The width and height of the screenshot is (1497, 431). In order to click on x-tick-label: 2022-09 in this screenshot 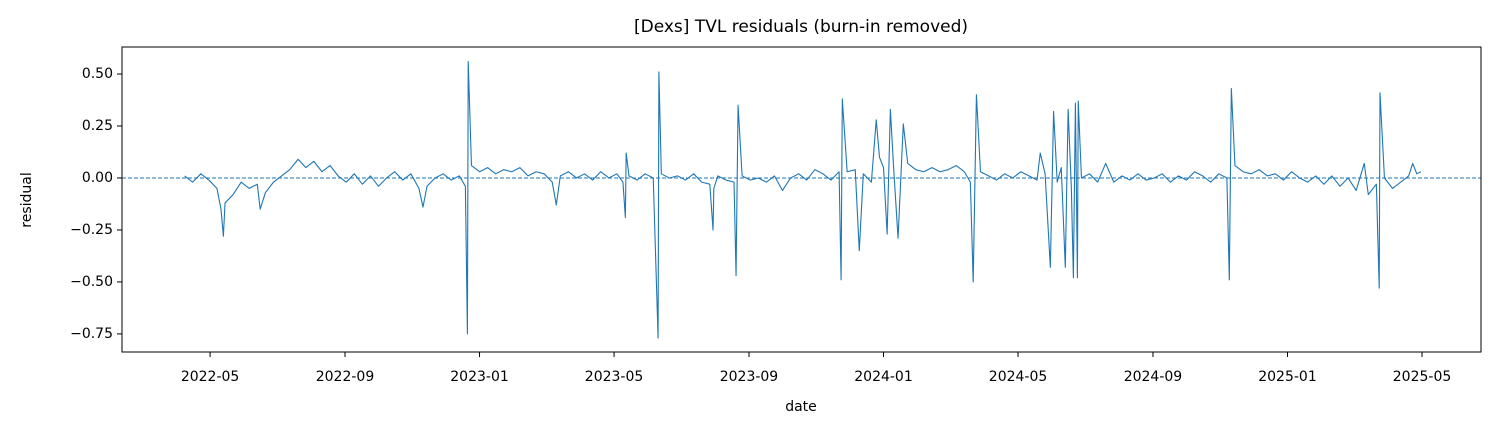, I will do `click(345, 377)`.